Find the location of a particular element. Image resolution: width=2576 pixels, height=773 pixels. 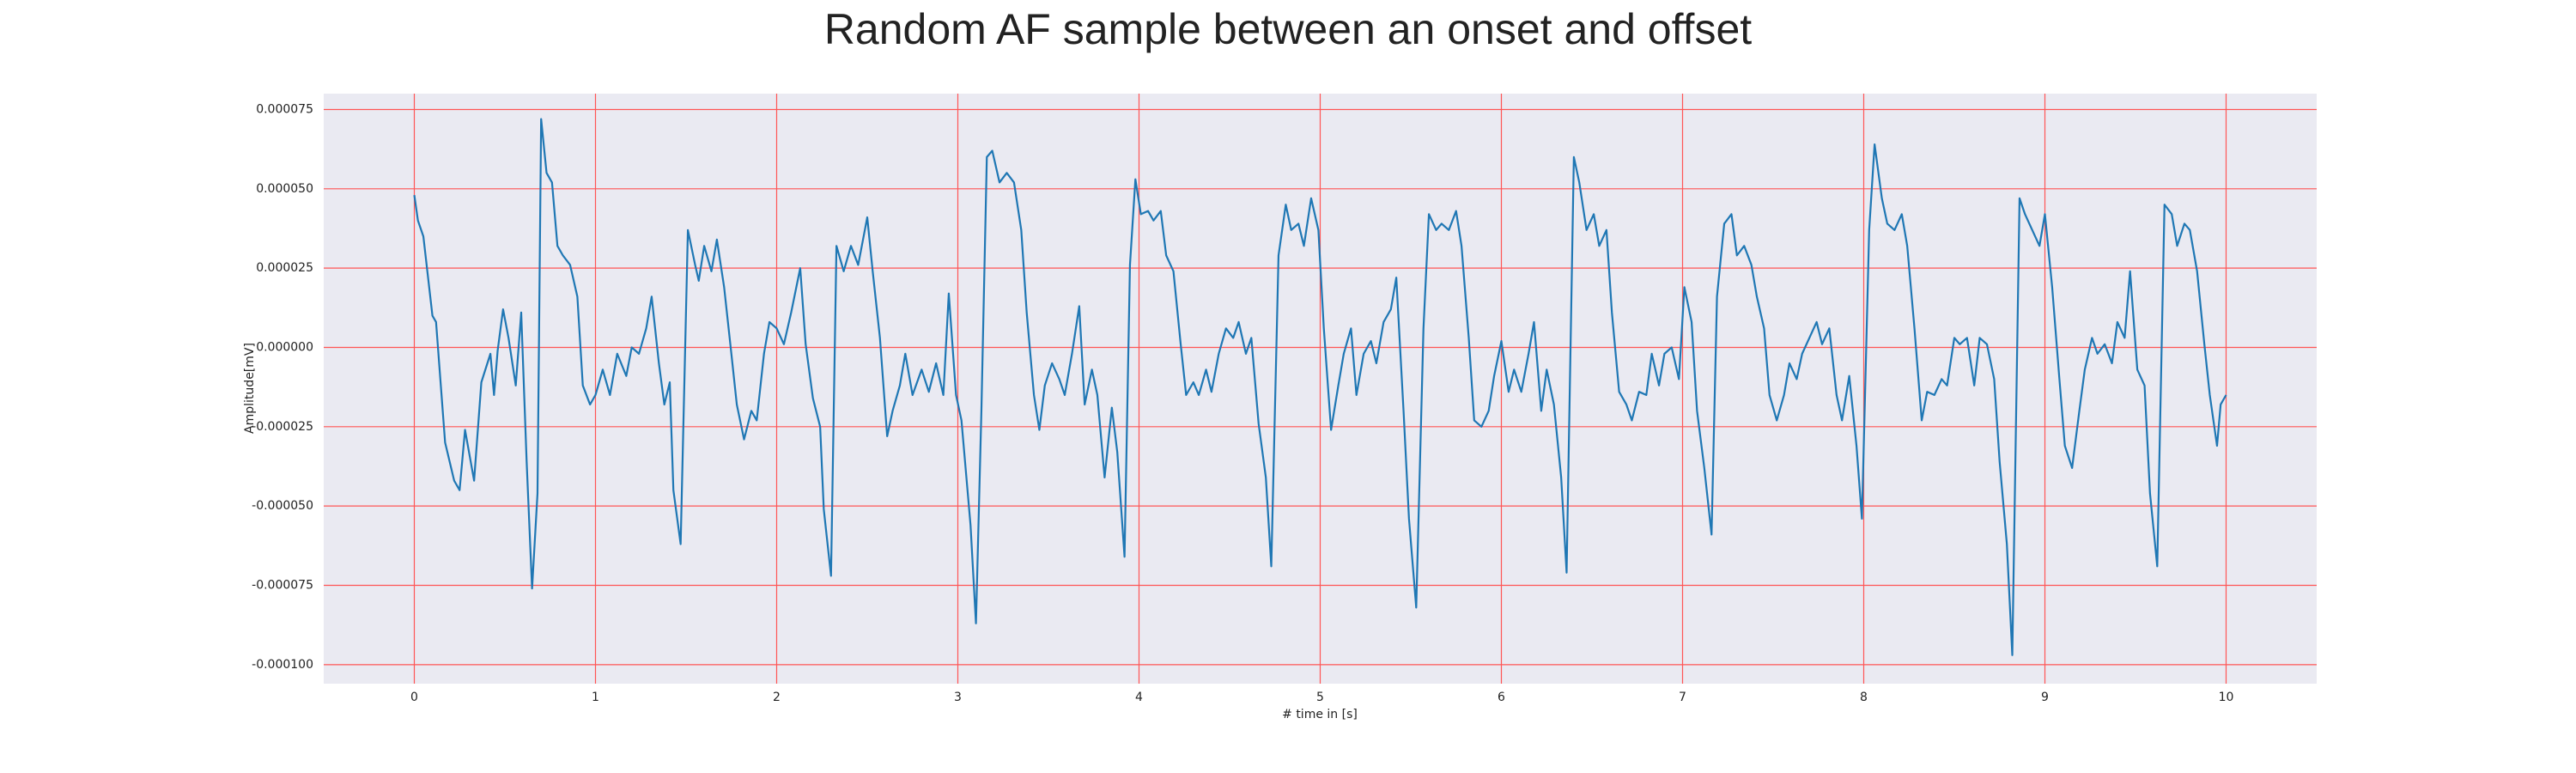

y-tick-label: -0.000050 is located at coordinates (282, 506).